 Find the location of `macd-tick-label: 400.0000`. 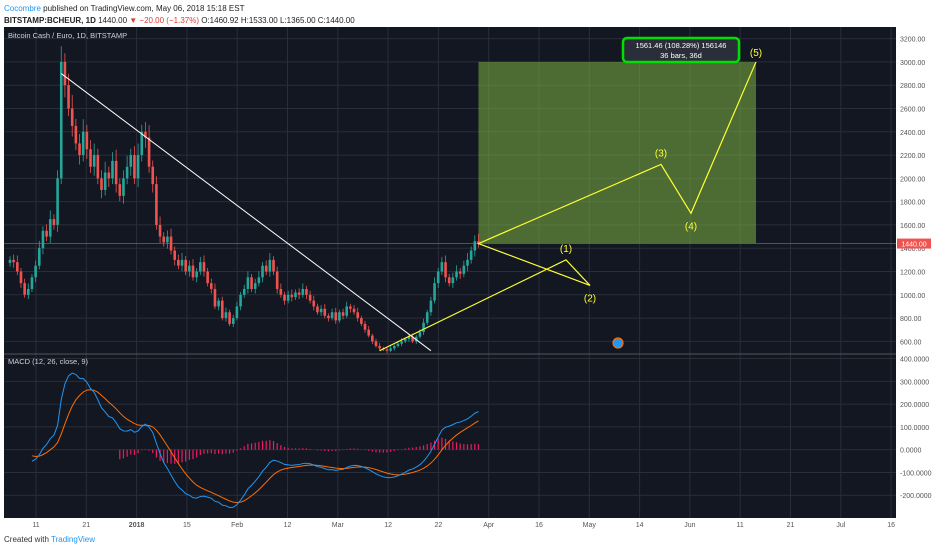

macd-tick-label: 400.0000 is located at coordinates (914, 360).